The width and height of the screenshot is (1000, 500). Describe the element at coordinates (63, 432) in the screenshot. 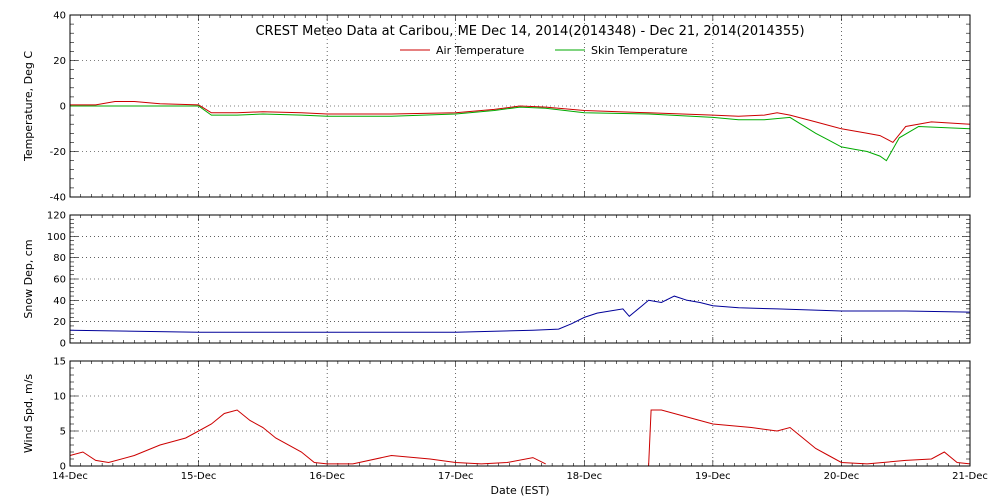

I see `y-tick-label: 5` at that location.